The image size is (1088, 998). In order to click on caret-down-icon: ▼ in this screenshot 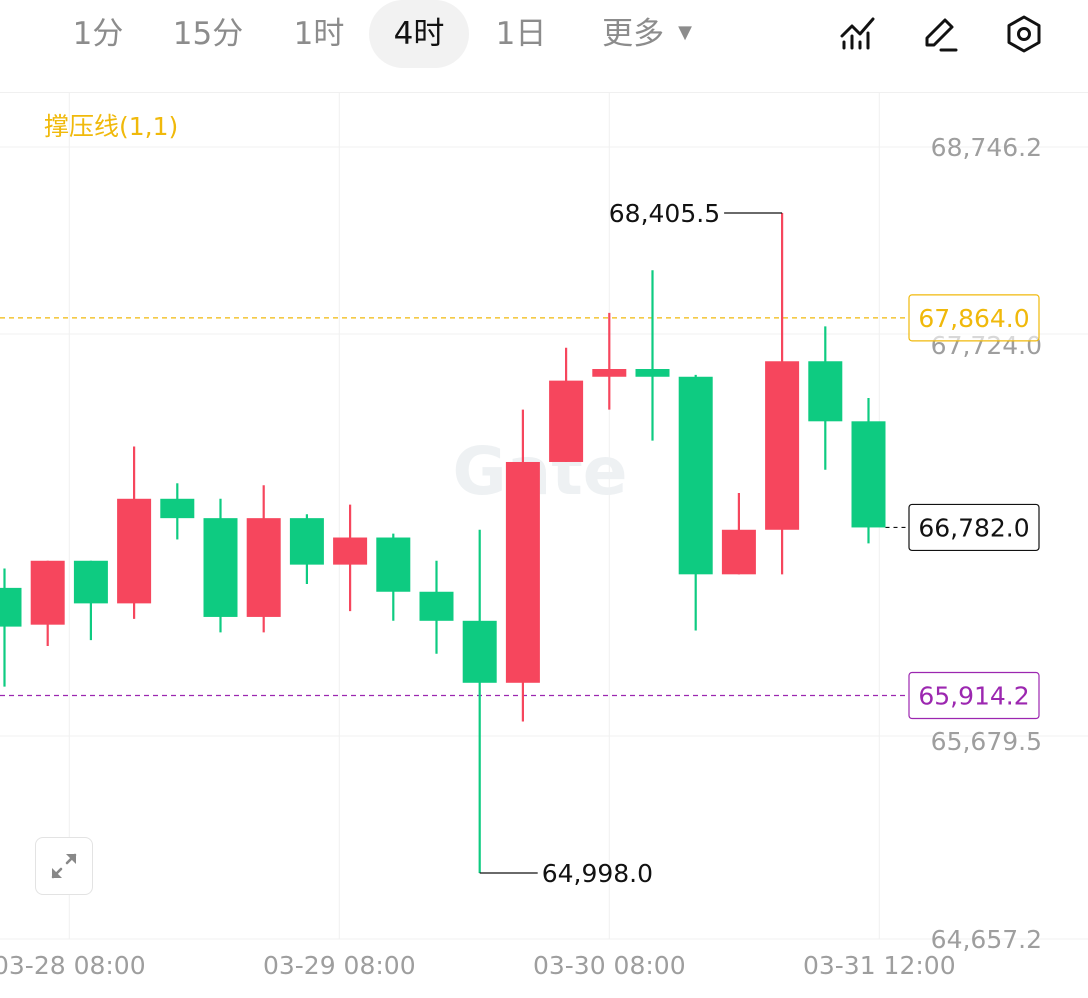, I will do `click(685, 32)`.